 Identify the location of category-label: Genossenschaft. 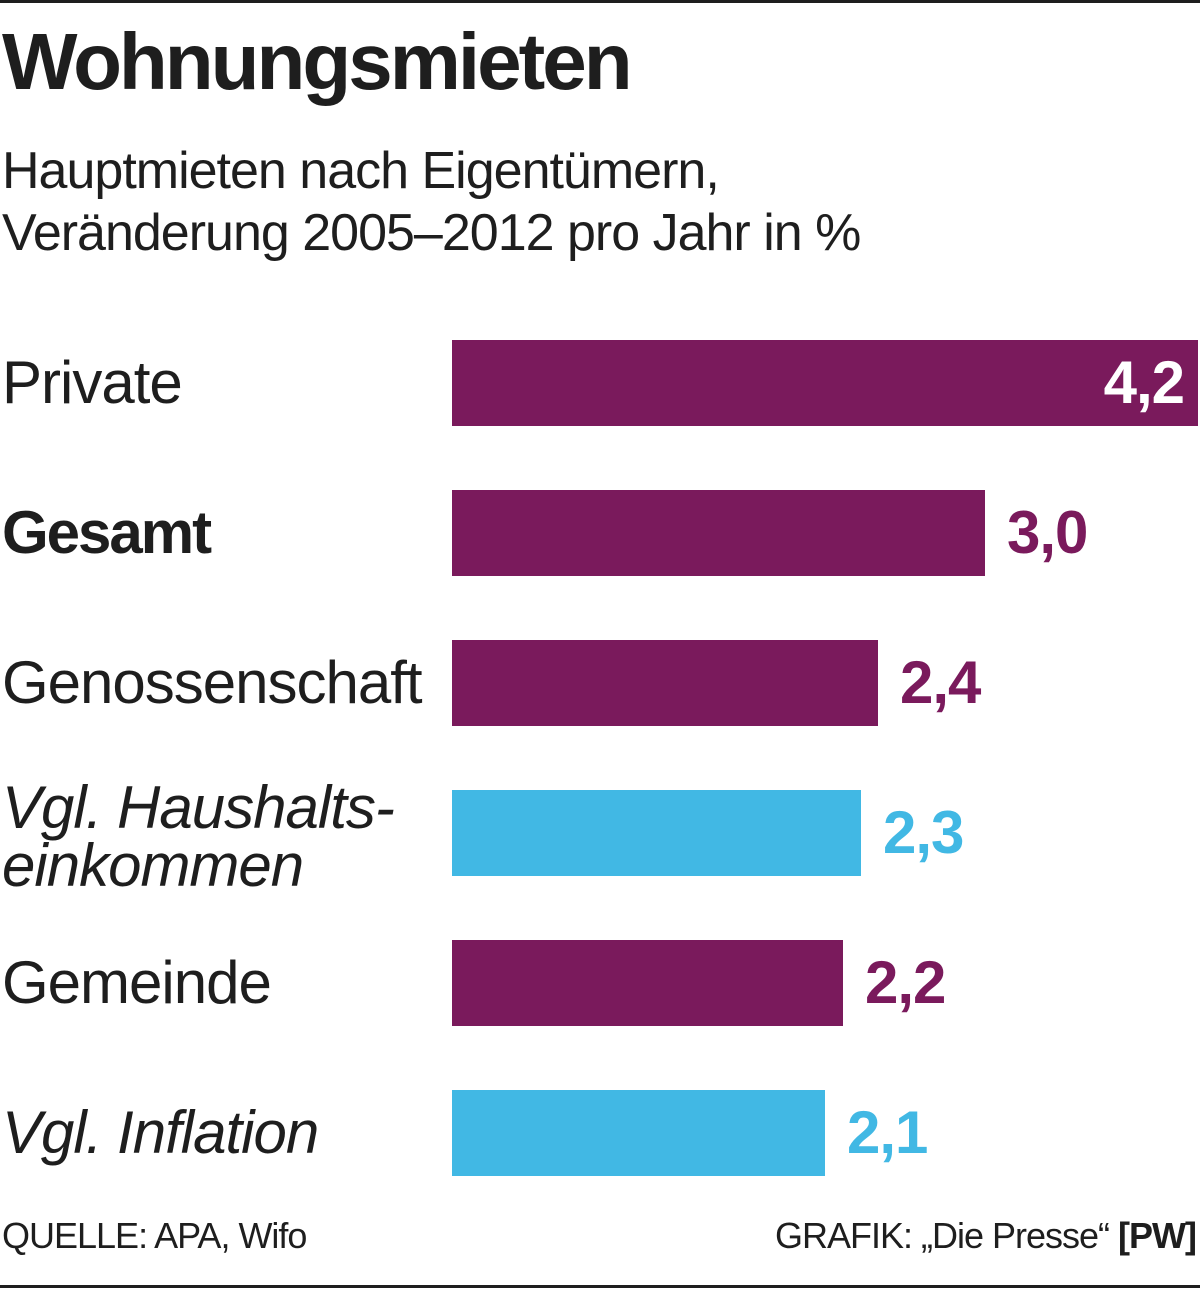
(212, 683).